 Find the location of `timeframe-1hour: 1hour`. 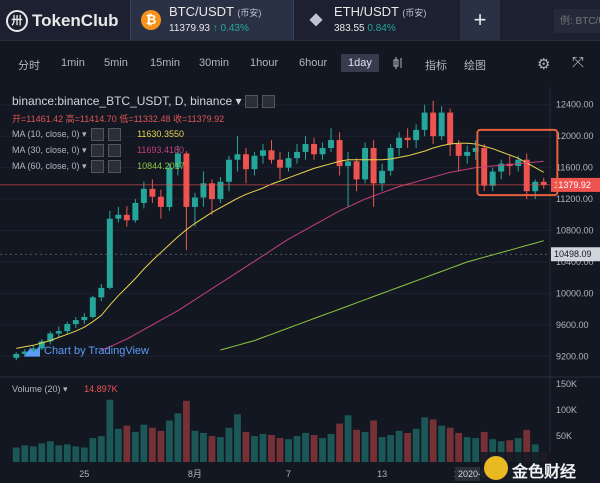

timeframe-1hour: 1hour is located at coordinates (264, 63).